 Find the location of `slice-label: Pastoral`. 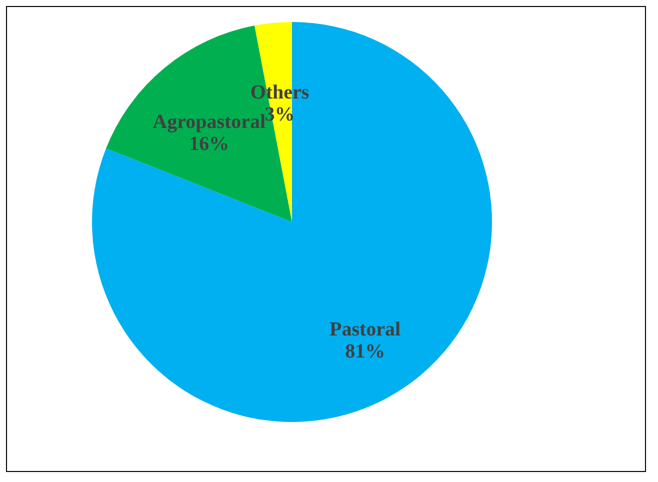

slice-label: Pastoral is located at coordinates (366, 329).